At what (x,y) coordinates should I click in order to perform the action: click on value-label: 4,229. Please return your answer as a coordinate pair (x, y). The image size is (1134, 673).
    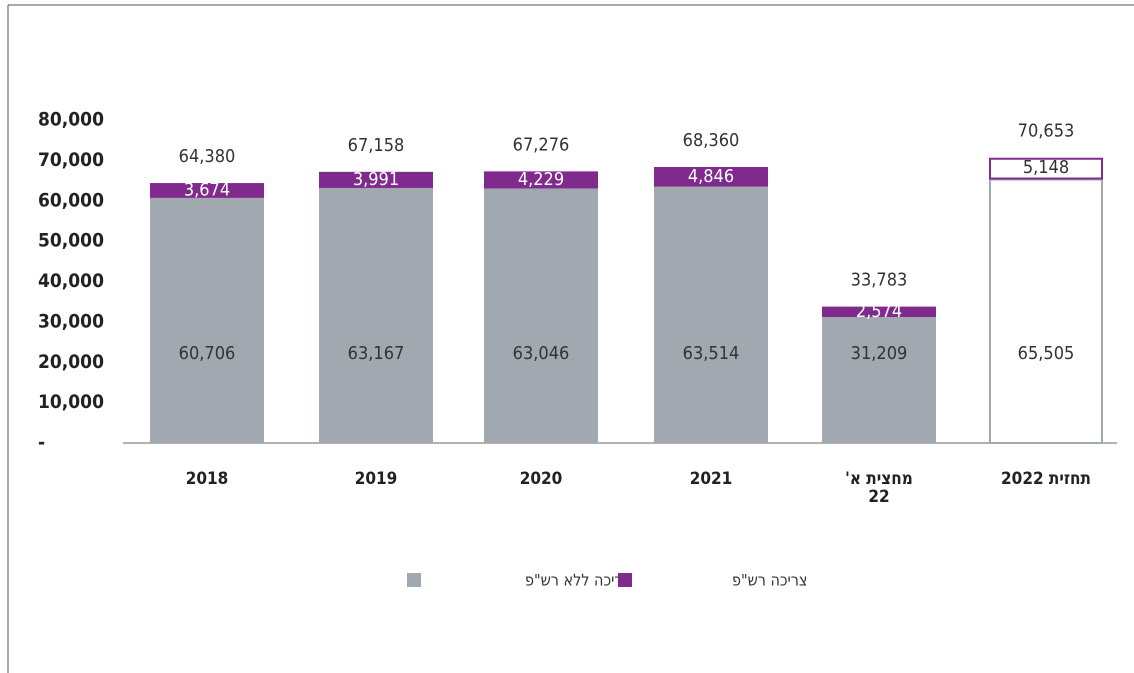
    Looking at the image, I should click on (541, 179).